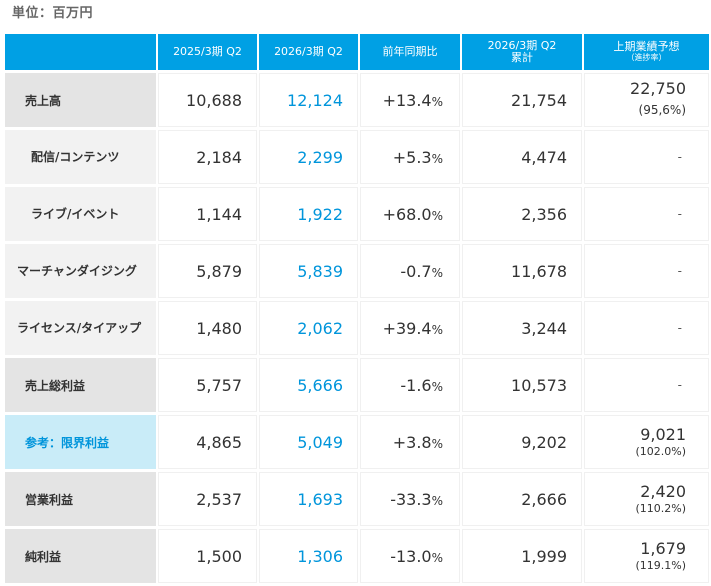  Describe the element at coordinates (207, 556) in the screenshot. I see `prev-value: 1,500` at that location.